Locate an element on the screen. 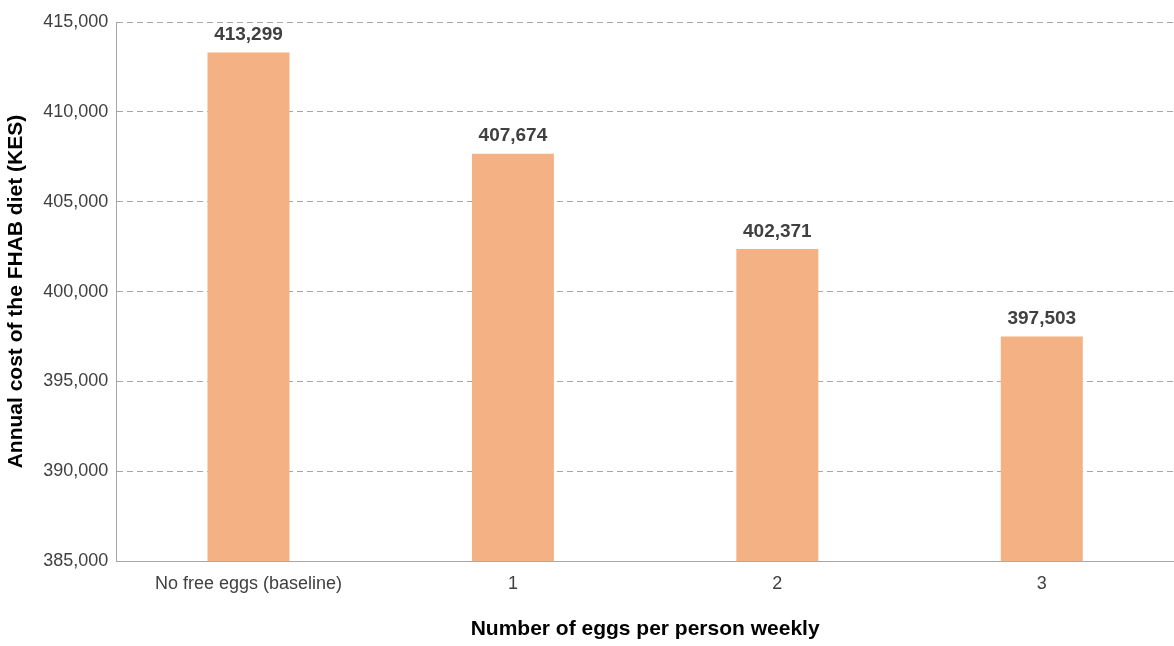  y-tick-label: 405,000 is located at coordinates (76, 200).